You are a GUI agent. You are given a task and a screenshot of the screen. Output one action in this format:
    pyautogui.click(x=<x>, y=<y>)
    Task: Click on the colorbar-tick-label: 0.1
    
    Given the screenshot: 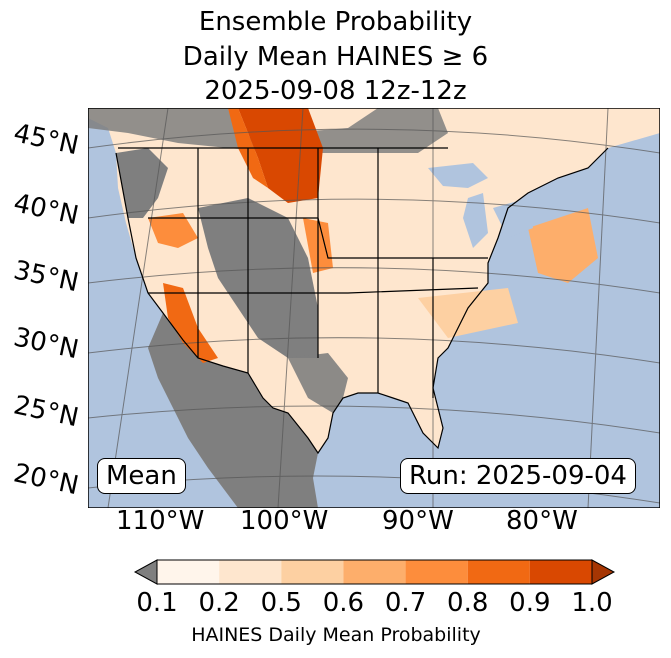 What is the action you would take?
    pyautogui.click(x=157, y=603)
    